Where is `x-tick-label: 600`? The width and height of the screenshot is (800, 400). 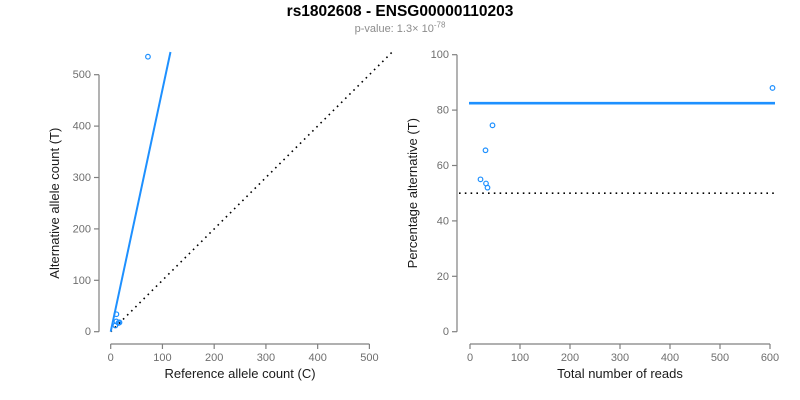 x-tick-label: 600 is located at coordinates (770, 358).